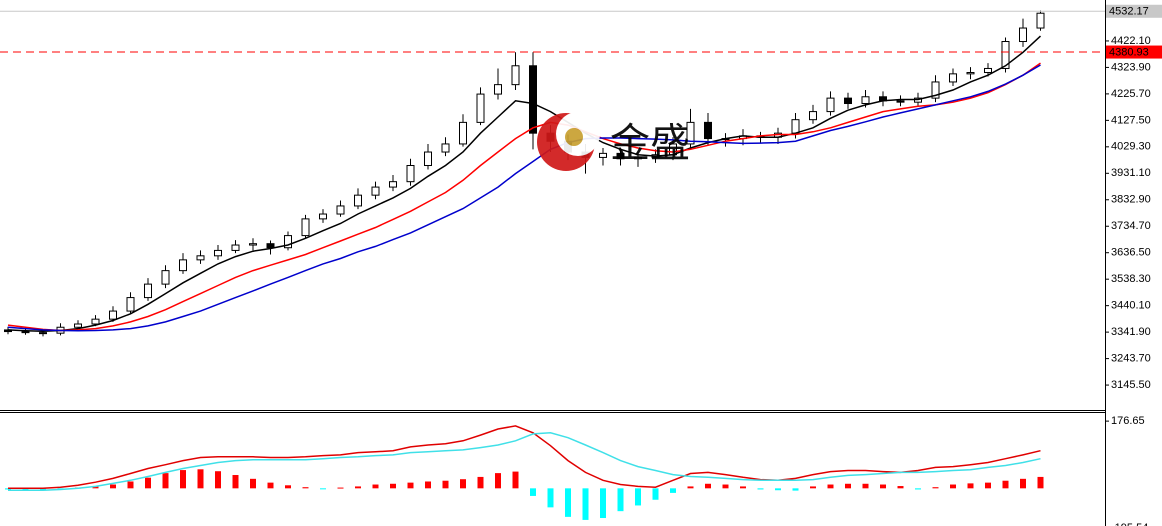 Image resolution: width=1162 pixels, height=526 pixels. Describe the element at coordinates (1131, 67) in the screenshot. I see `y-tick-label: 4323.90` at that location.